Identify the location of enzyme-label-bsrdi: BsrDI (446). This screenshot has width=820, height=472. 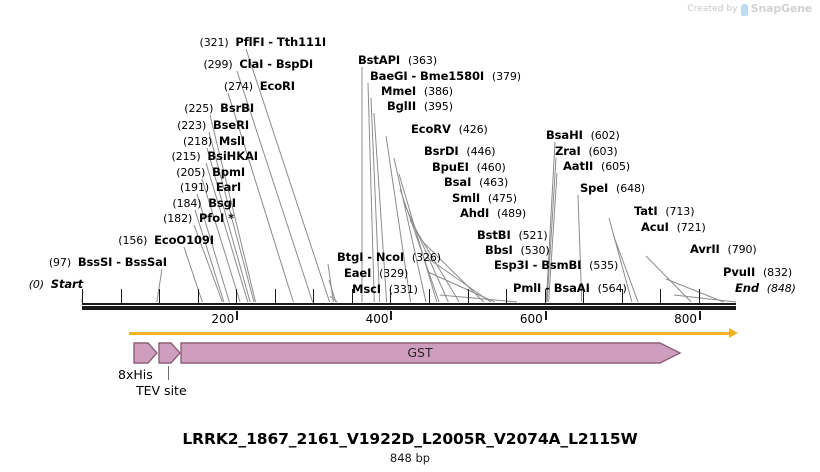
(460, 151).